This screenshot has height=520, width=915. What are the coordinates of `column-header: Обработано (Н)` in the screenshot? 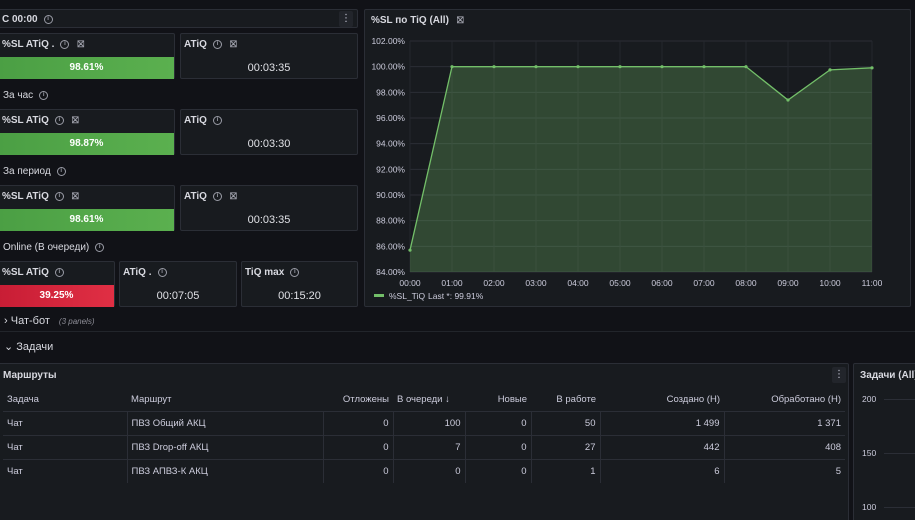 It's located at (806, 400).